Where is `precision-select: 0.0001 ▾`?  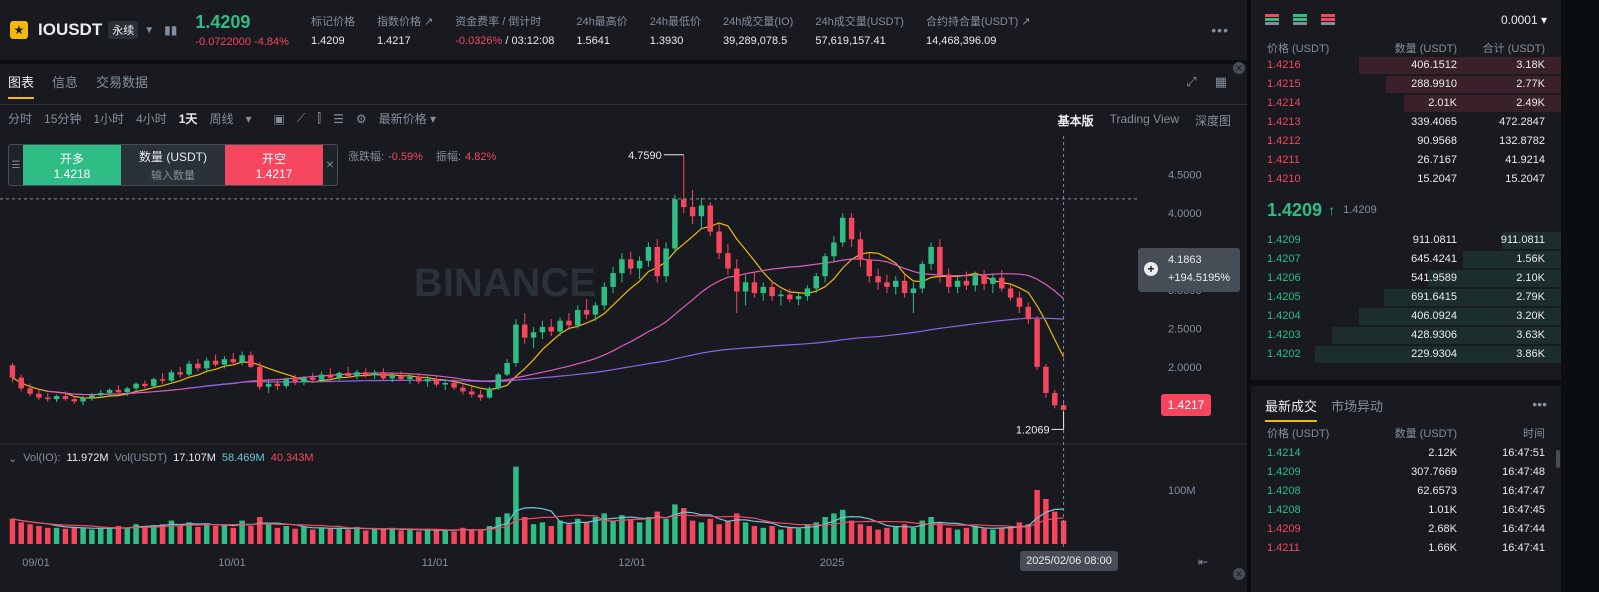
precision-select: 0.0001 ▾ is located at coordinates (1523, 20).